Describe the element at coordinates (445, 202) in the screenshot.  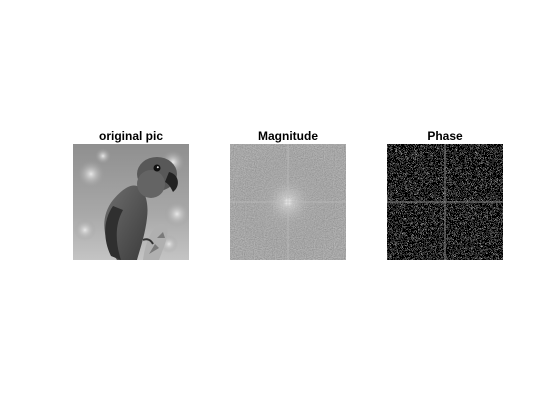
I see `phase-image` at that location.